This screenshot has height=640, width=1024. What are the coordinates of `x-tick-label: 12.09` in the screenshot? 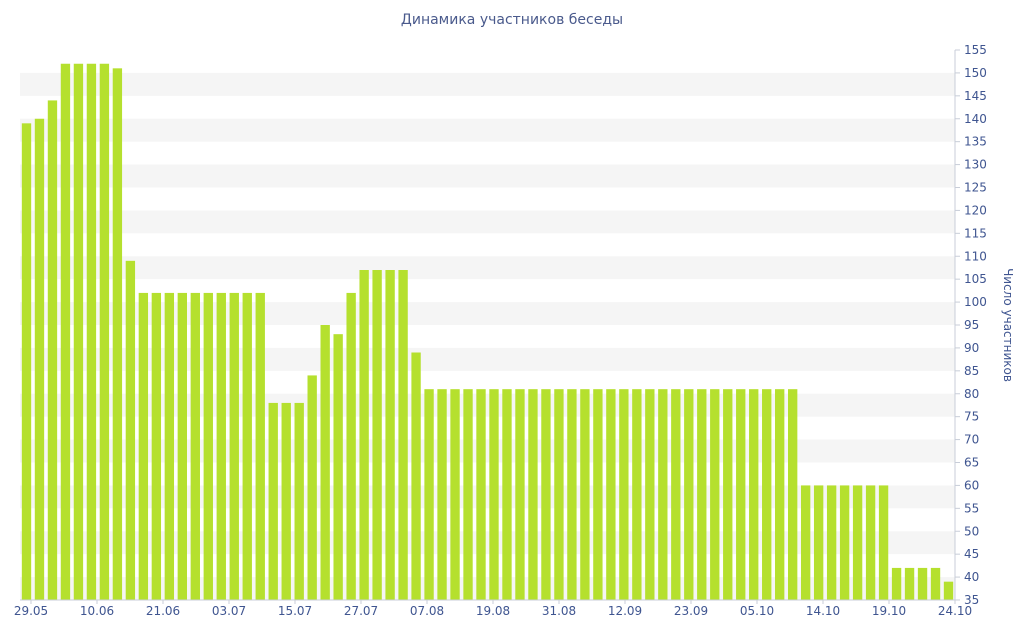 It's located at (625, 611).